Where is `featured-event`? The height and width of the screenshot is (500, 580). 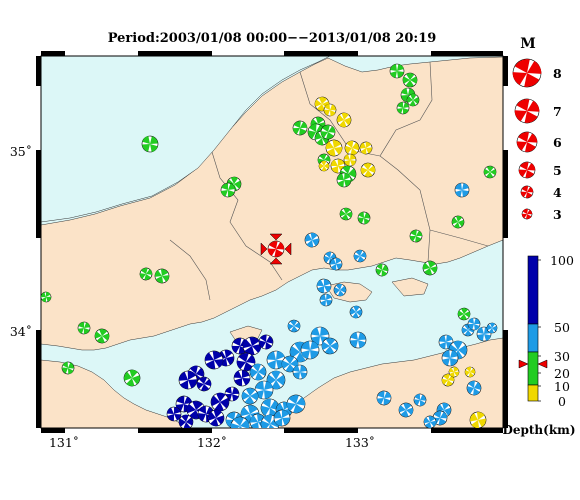 featured-event is located at coordinates (276, 249).